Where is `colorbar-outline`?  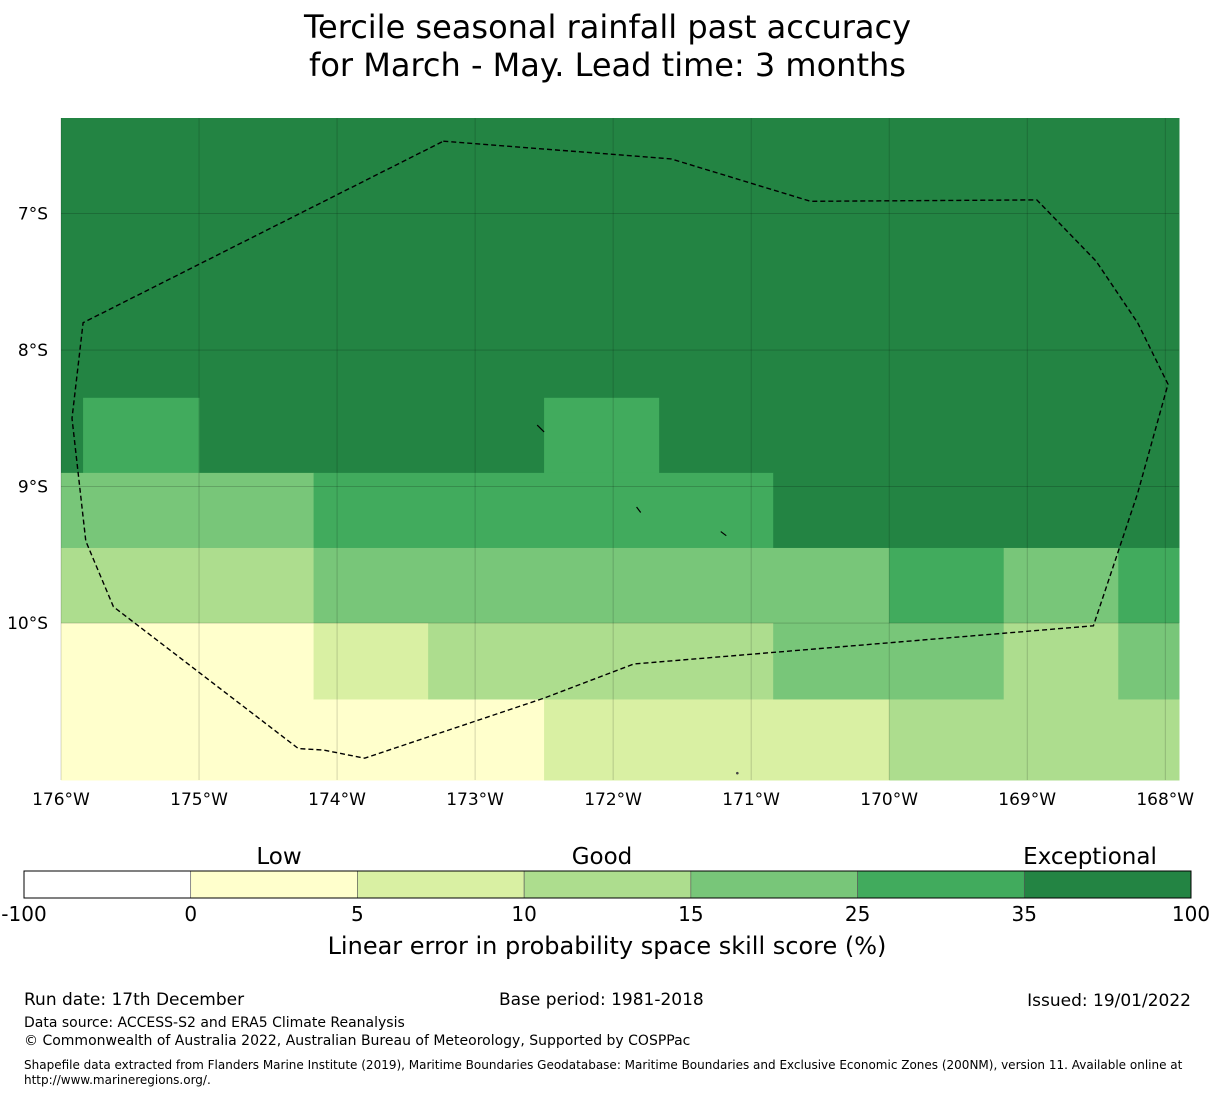
colorbar-outline is located at coordinates (607, 884).